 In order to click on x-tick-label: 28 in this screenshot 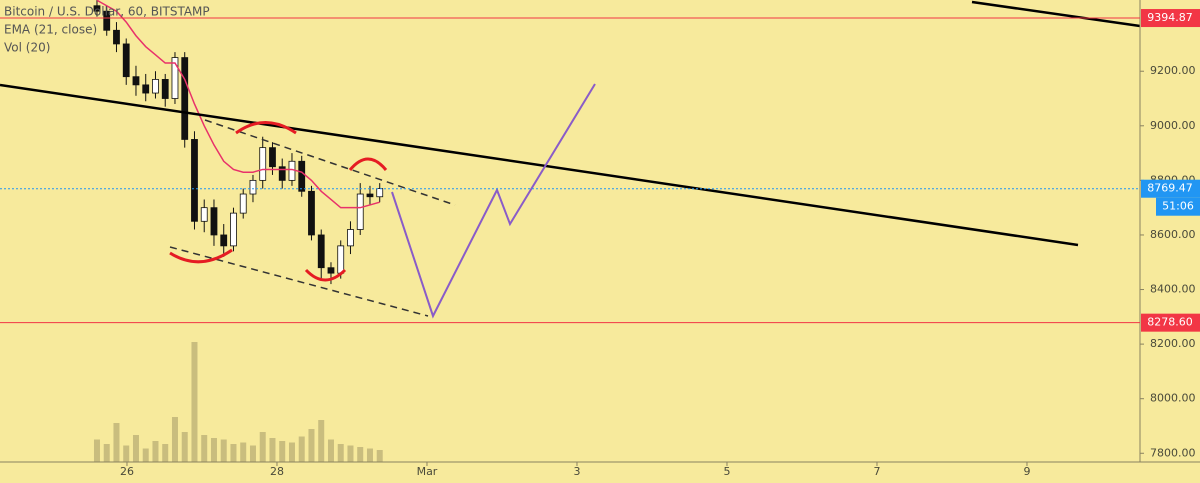, I will do `click(277, 471)`.